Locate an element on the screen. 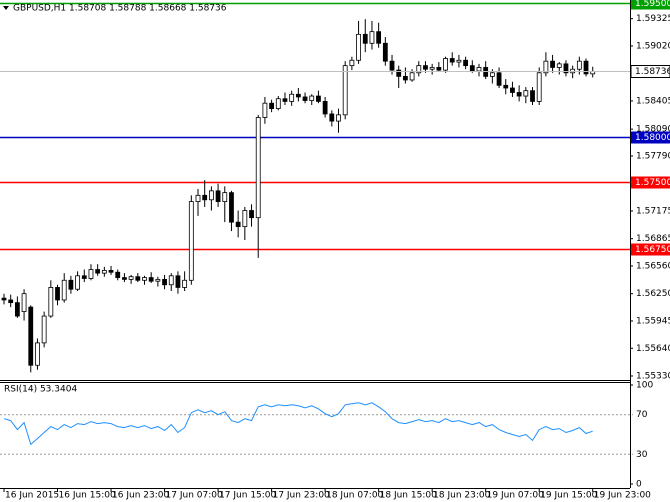 The width and height of the screenshot is (670, 502). y-tick-label: 70 is located at coordinates (642, 415).